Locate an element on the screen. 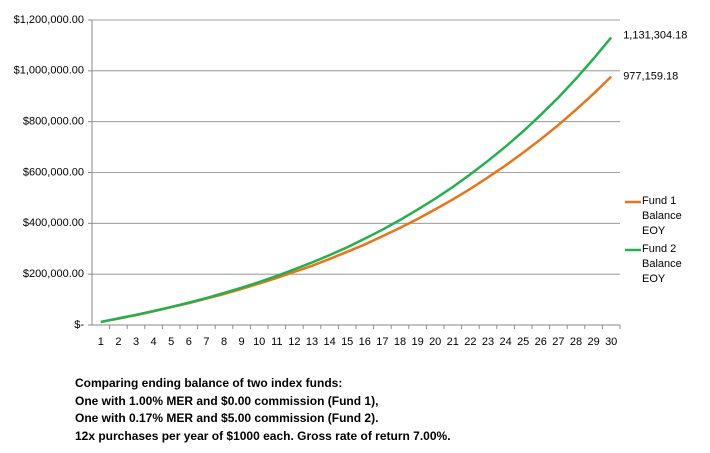  x-tick-label: 13 is located at coordinates (312, 342).